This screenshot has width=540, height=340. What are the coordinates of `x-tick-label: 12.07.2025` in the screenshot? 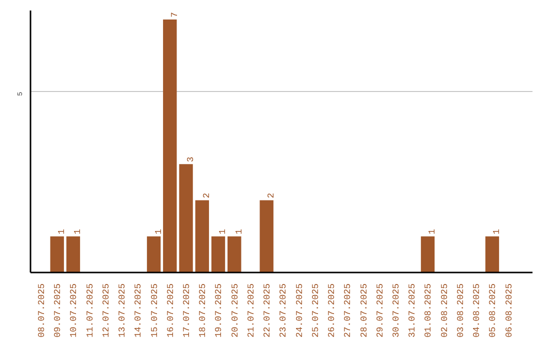 It's located at (106, 310).